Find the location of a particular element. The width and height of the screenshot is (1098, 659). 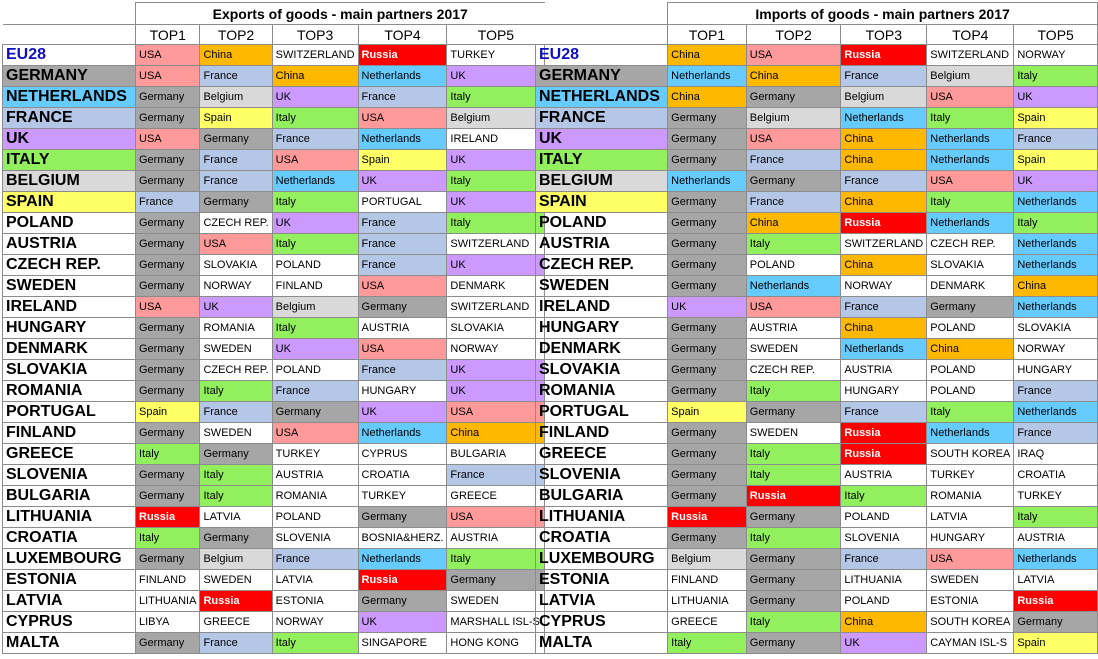

imports-partner-cell: HUNGARY is located at coordinates (884, 391).